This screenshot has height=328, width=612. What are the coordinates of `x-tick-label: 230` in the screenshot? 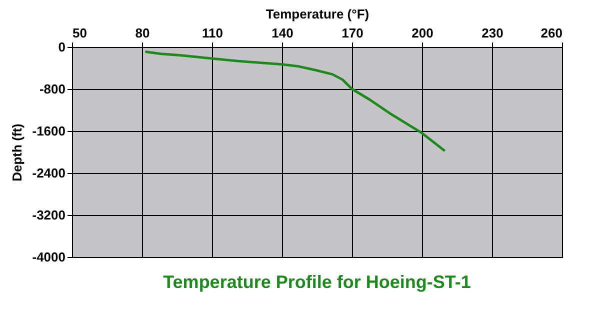 It's located at (493, 33).